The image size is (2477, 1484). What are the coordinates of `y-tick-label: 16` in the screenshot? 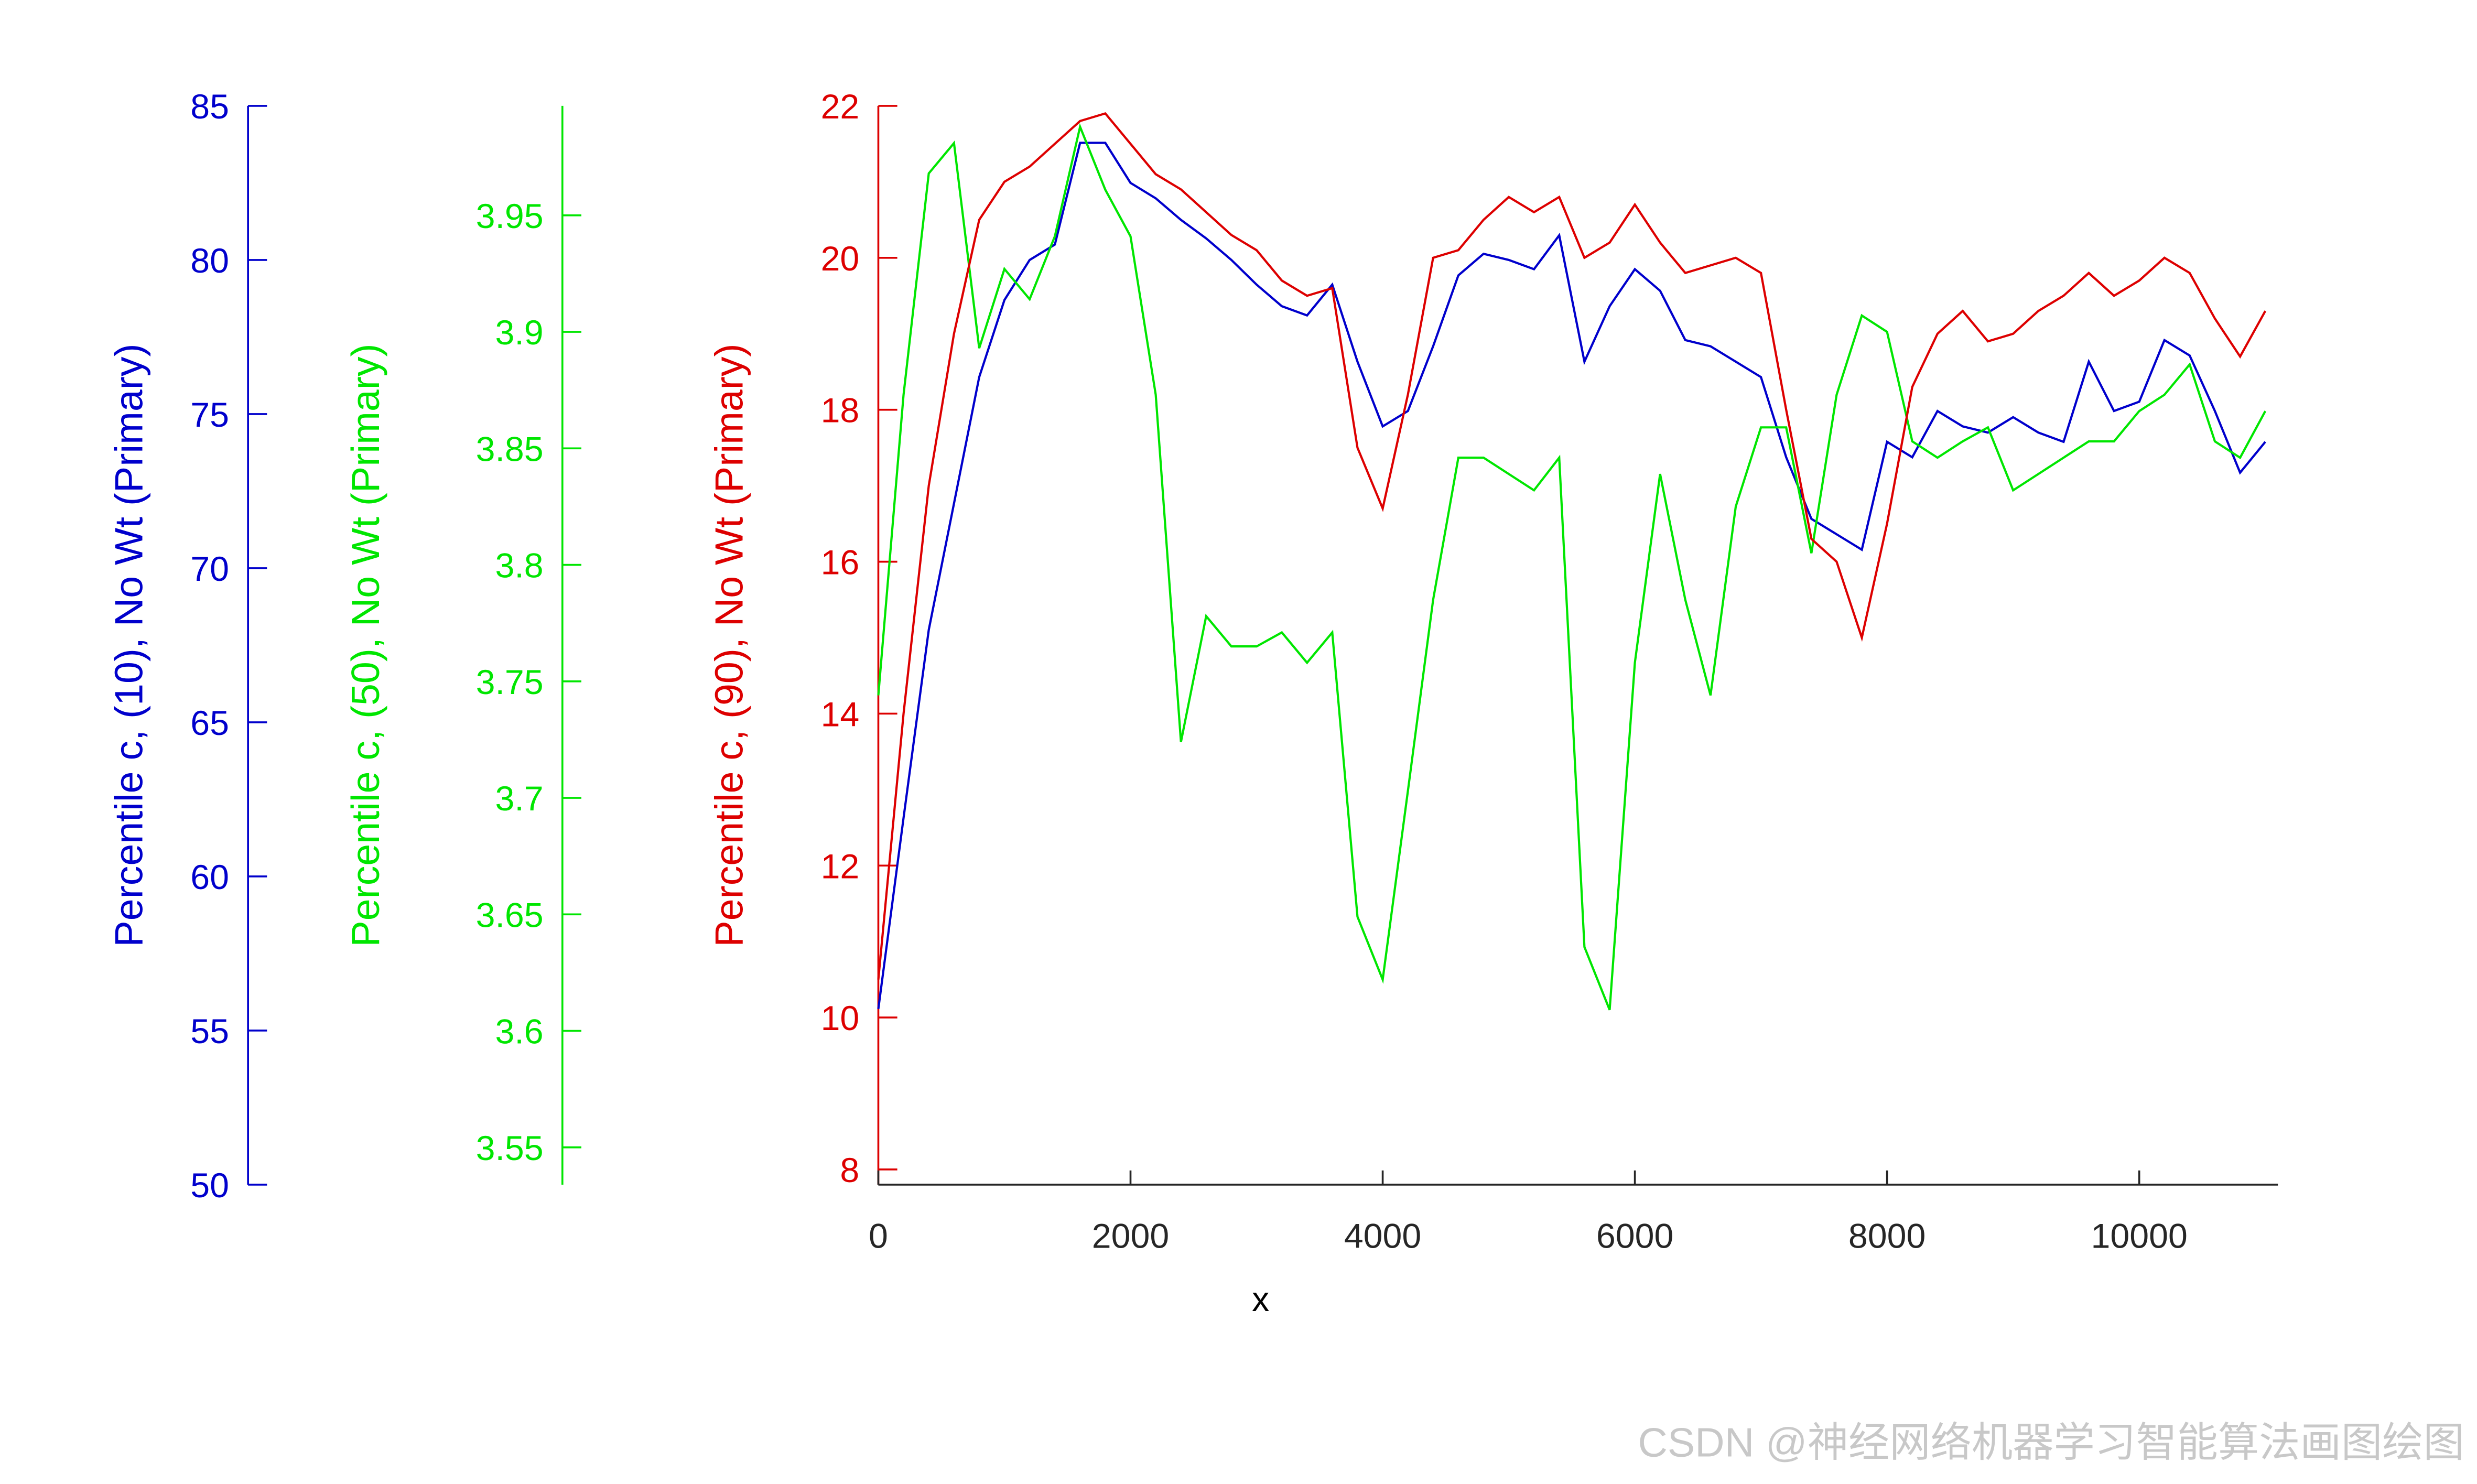 It's located at (841, 563).